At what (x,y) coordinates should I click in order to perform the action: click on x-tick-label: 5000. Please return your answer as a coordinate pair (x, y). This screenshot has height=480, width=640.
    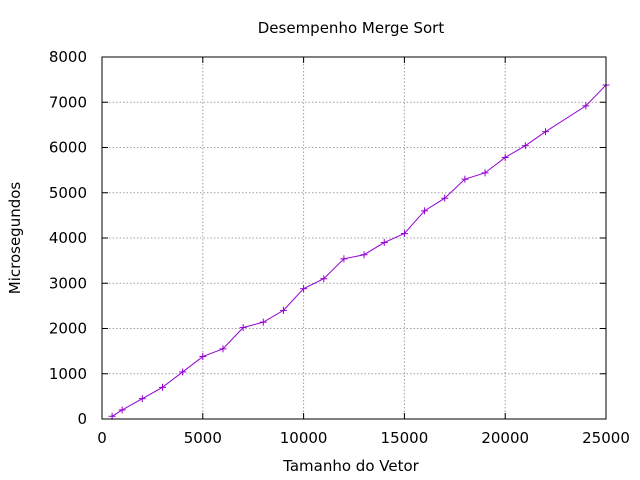
    Looking at the image, I should click on (203, 438).